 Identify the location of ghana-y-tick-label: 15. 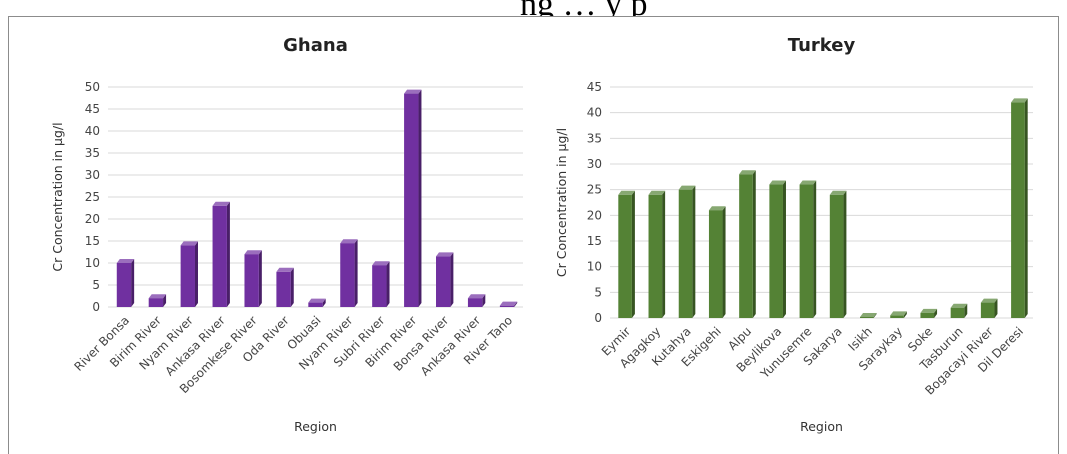
(92, 241).